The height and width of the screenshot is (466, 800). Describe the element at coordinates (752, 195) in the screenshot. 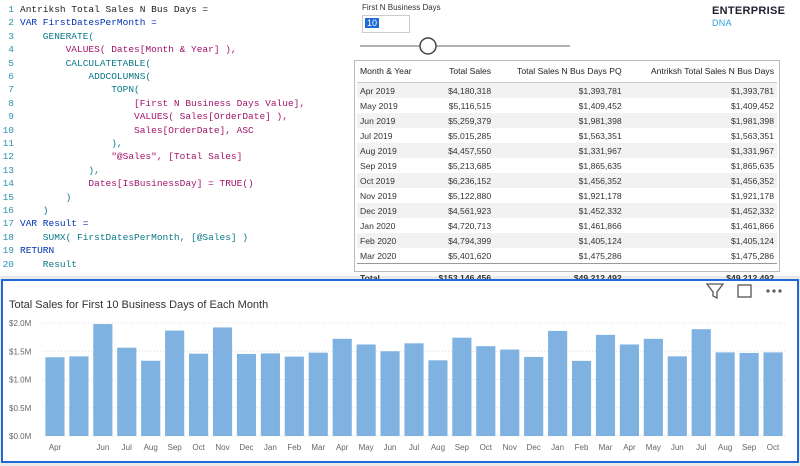

I see `table-cell: $1,921,178` at that location.